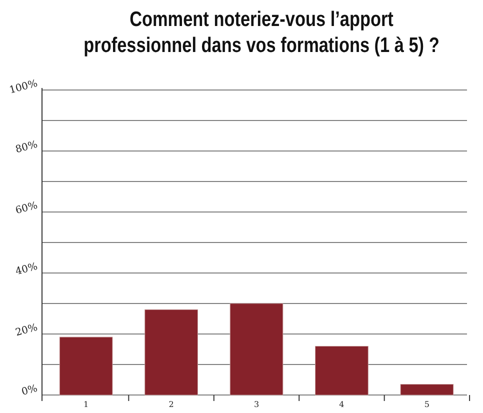 This screenshot has width=483, height=413. Describe the element at coordinates (23, 87) in the screenshot. I see `y-tick-label: 100%` at that location.